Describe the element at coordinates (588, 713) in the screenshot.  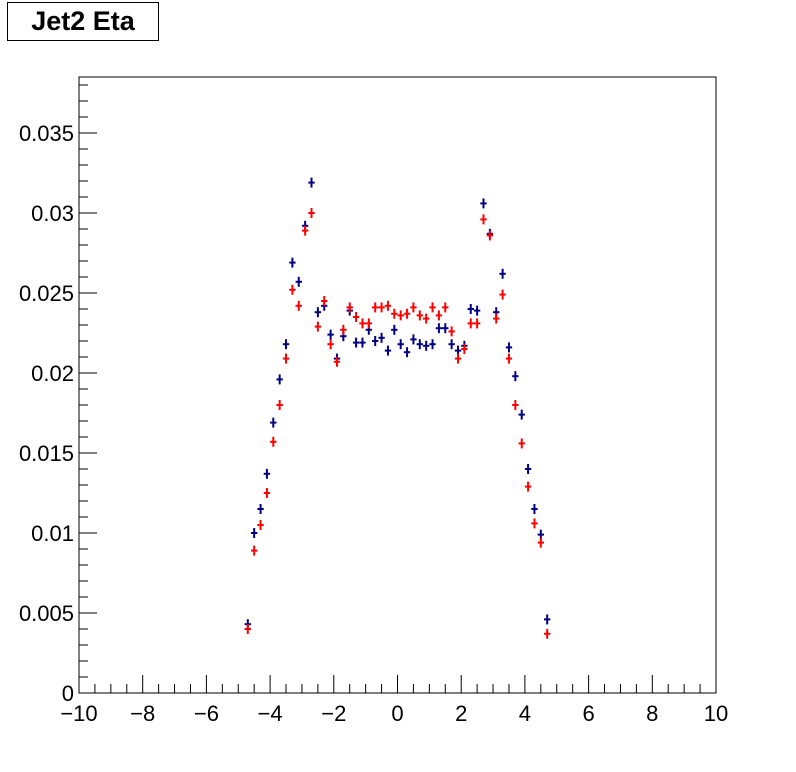
I see `x-tick-label: 6` at that location.